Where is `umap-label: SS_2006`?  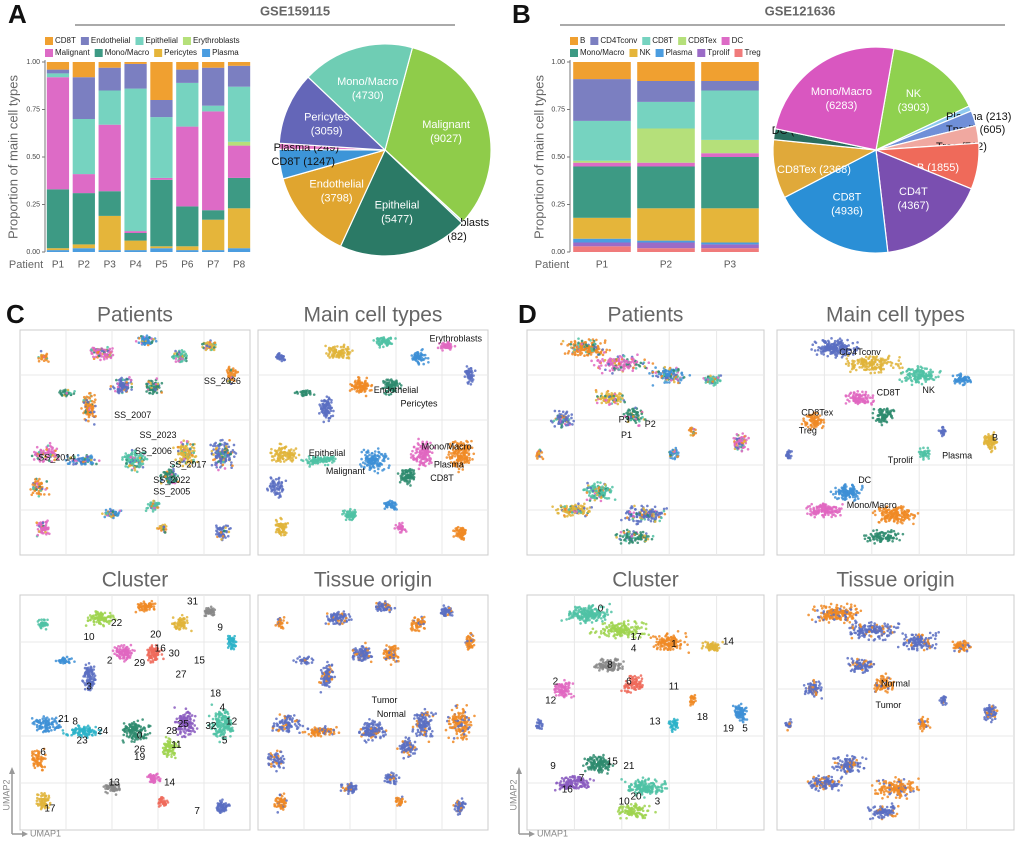
umap-label: SS_2006 is located at coordinates (153, 451).